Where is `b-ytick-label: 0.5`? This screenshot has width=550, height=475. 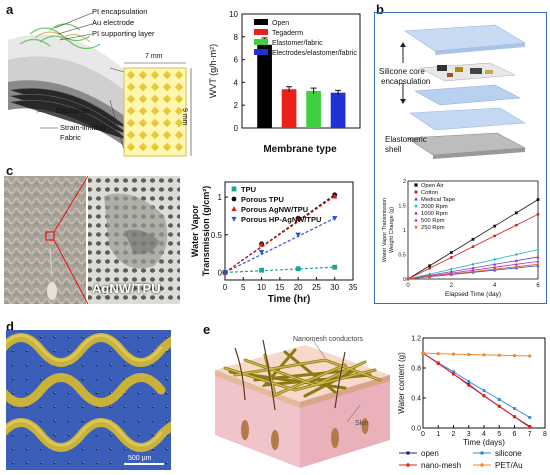
b-ytick-label: 0.5 is located at coordinates (402, 256).